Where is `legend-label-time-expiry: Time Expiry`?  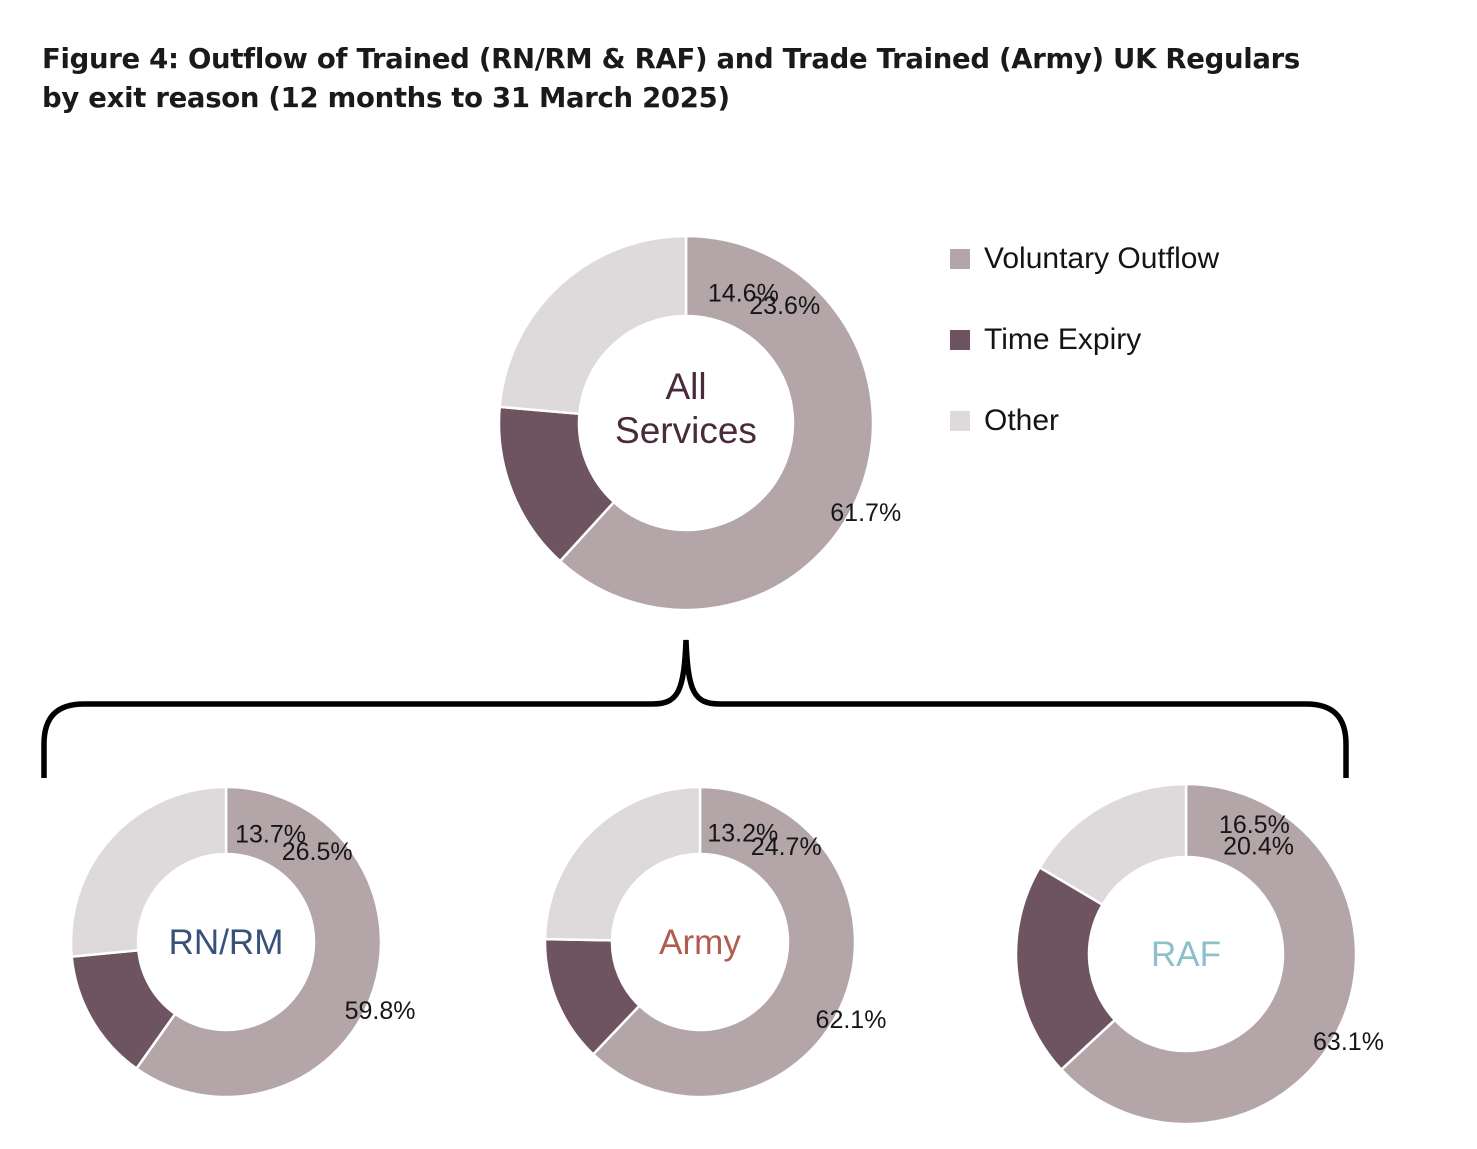 legend-label-time-expiry: Time Expiry is located at coordinates (1063, 339).